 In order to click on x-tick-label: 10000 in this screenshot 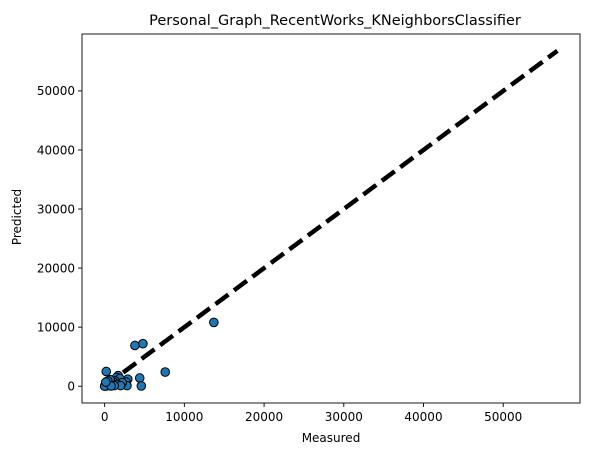, I will do `click(184, 417)`.